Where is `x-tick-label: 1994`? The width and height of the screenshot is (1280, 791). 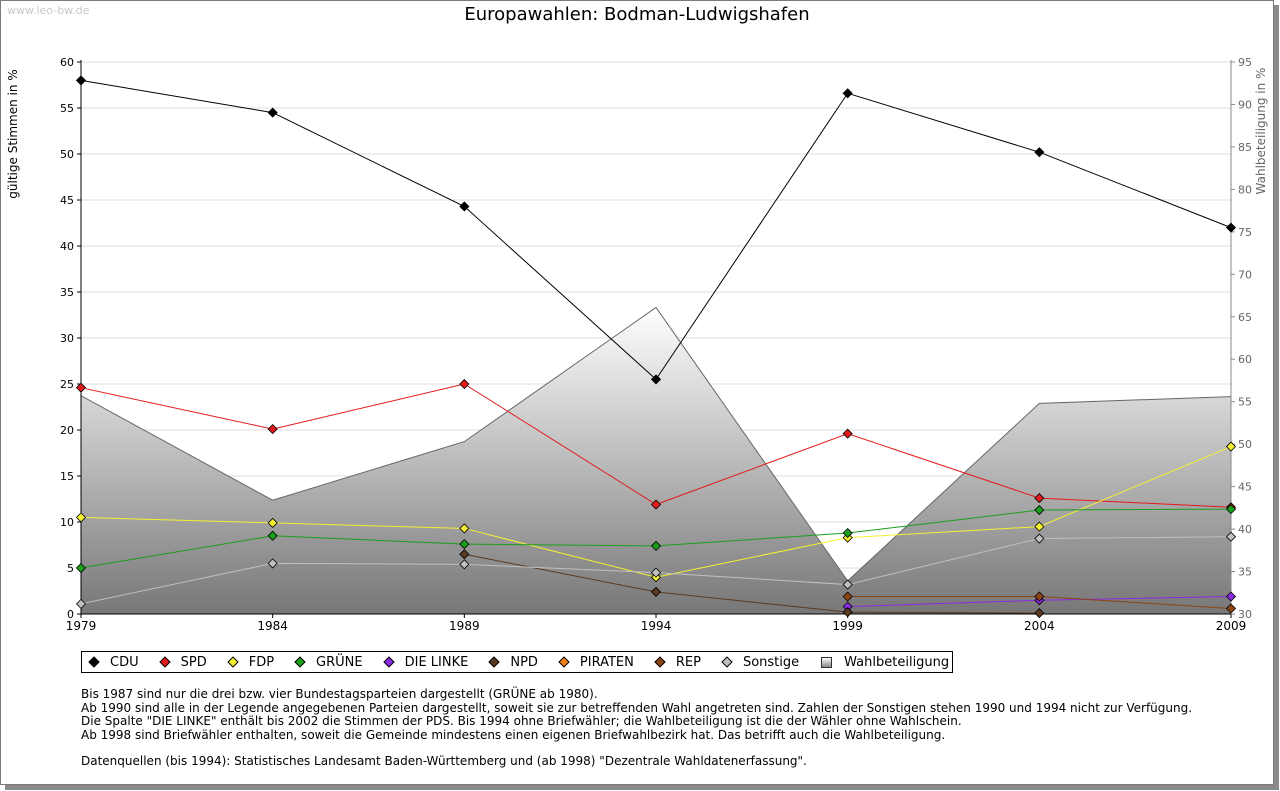
x-tick-label: 1994 is located at coordinates (656, 626).